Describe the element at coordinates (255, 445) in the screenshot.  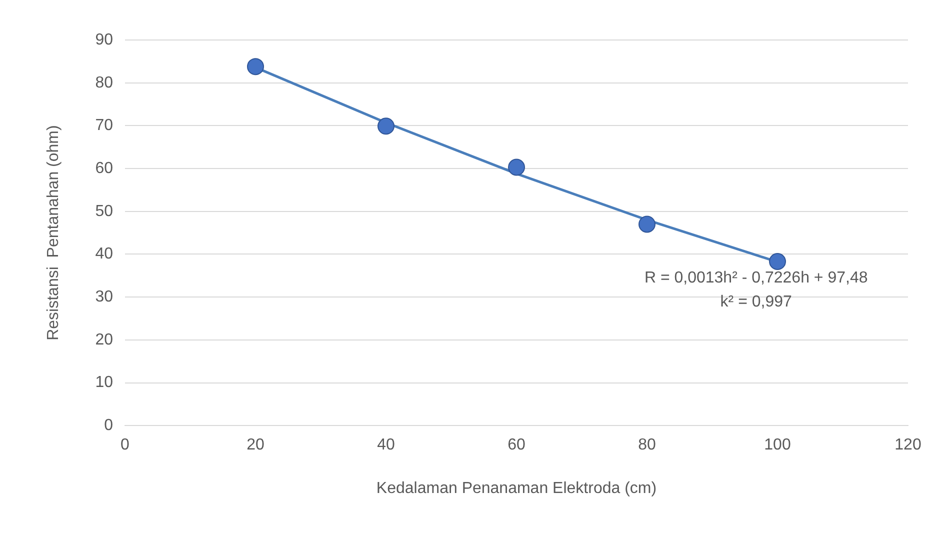
I see `x-tick-label: 20` at that location.